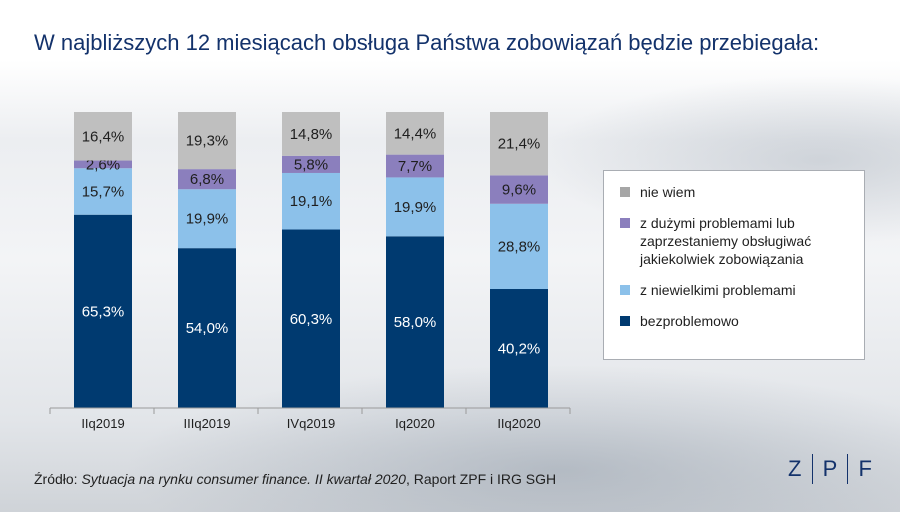  I want to click on data-label: 6,8%, so click(207, 179).